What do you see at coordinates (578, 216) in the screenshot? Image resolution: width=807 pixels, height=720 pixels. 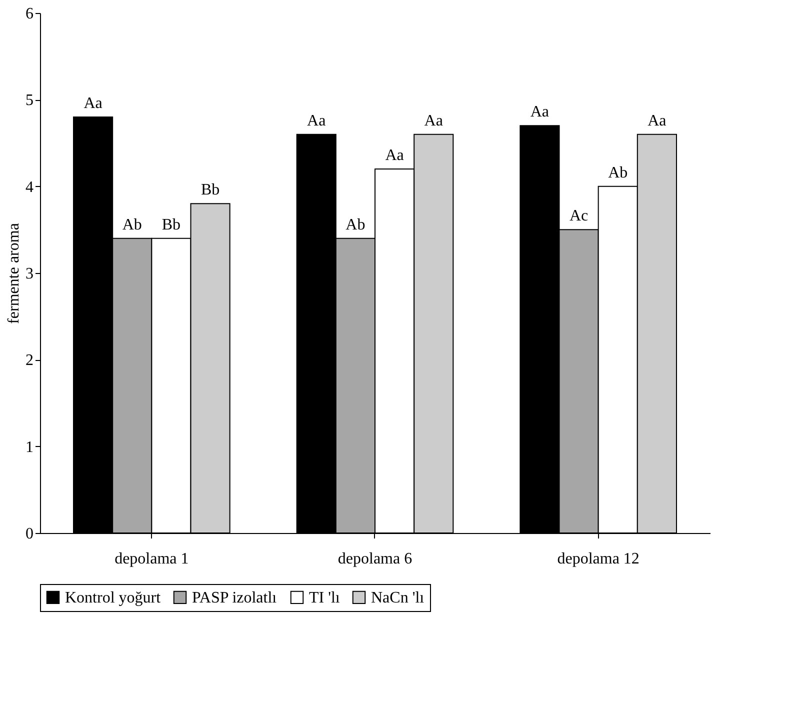 I see `data-label: Ac` at bounding box center [578, 216].